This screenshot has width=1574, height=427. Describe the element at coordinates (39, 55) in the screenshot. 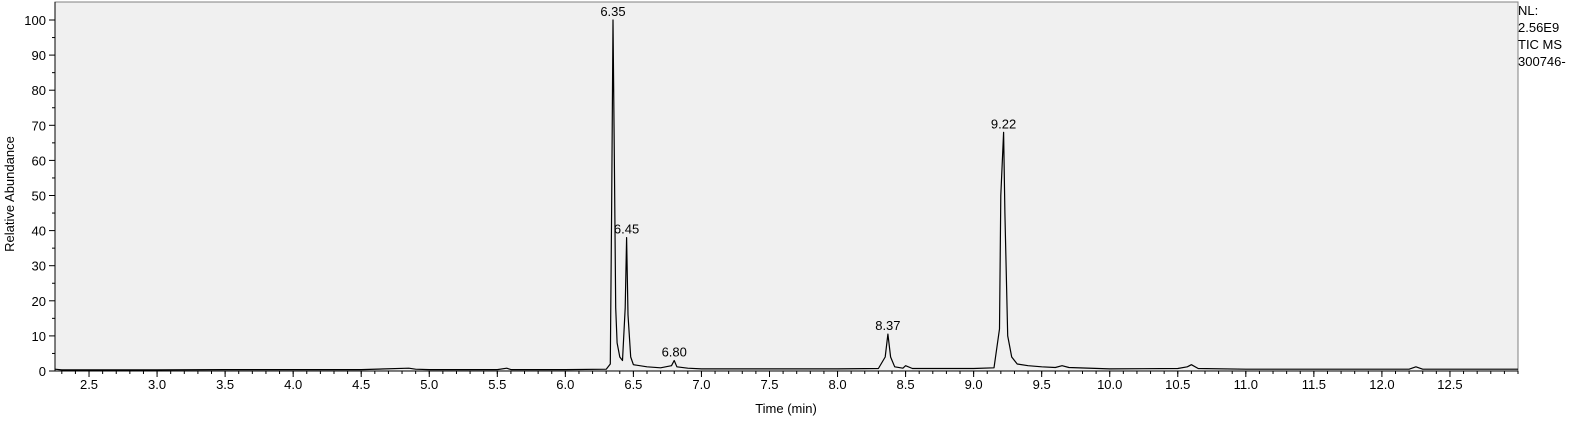

I see `y-tick-label: 90` at that location.